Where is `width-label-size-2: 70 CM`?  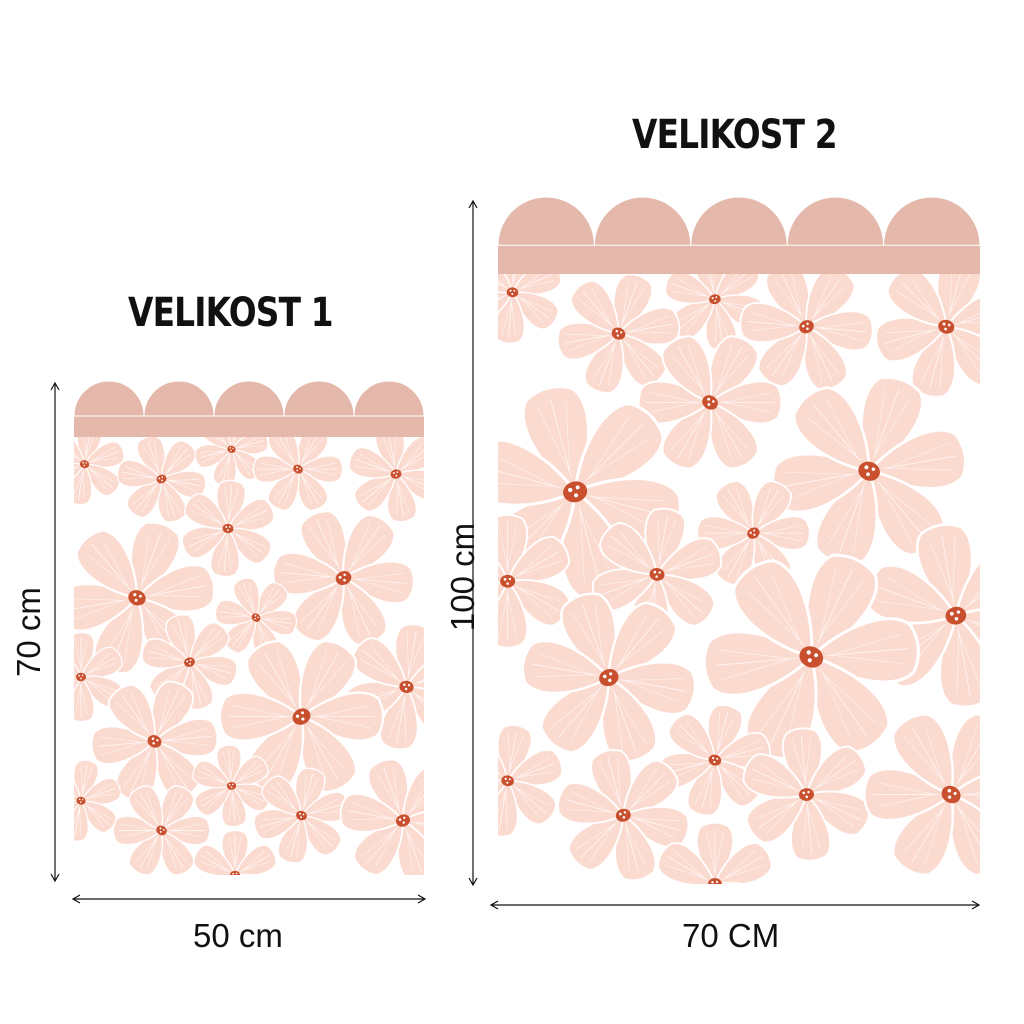 width-label-size-2: 70 CM is located at coordinates (731, 935).